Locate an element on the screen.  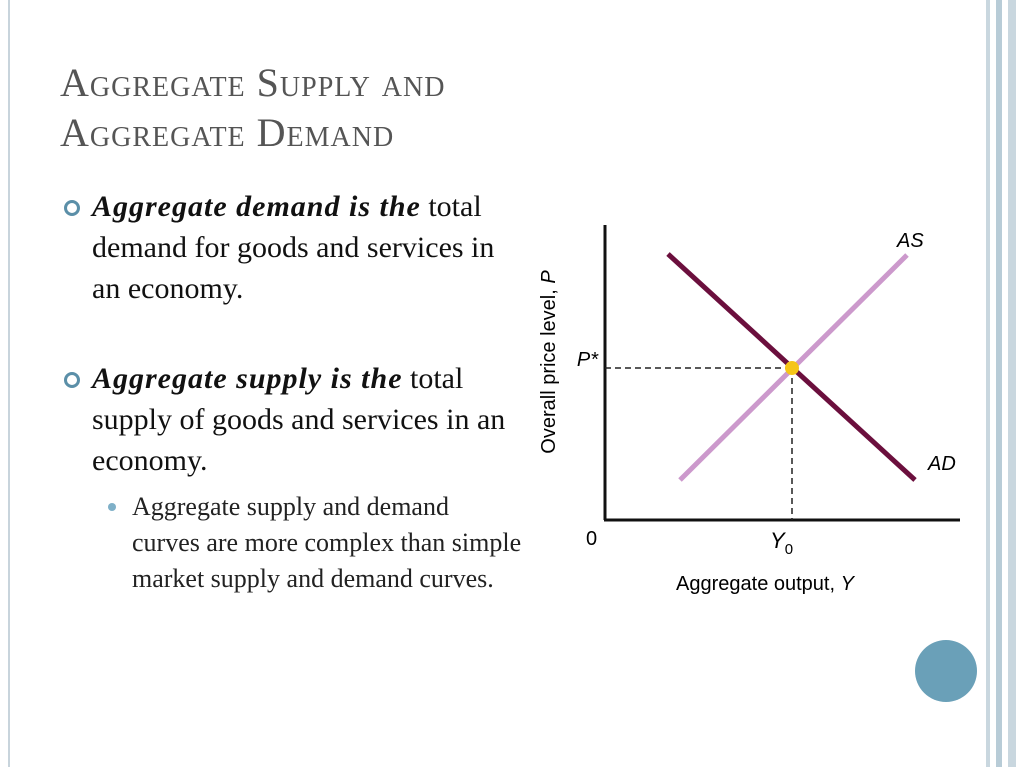
as-label: AS is located at coordinates (910, 241).